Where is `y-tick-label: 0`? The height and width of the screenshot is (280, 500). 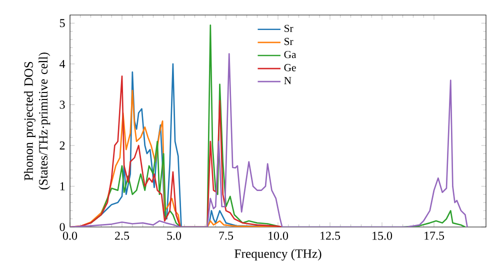 y-tick-label: 0 is located at coordinates (62, 227).